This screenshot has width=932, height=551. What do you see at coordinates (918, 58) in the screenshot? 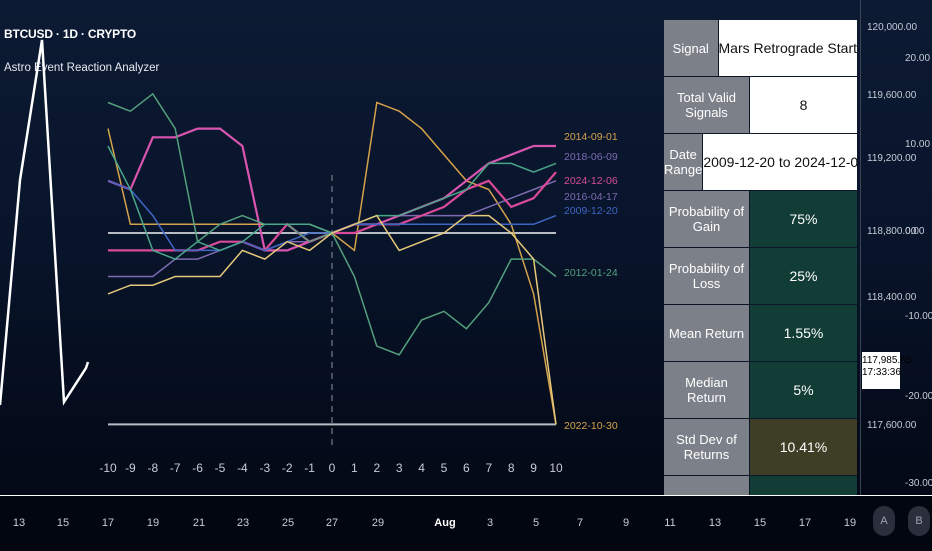
I see `percent-scale-label: 20.00` at bounding box center [918, 58].